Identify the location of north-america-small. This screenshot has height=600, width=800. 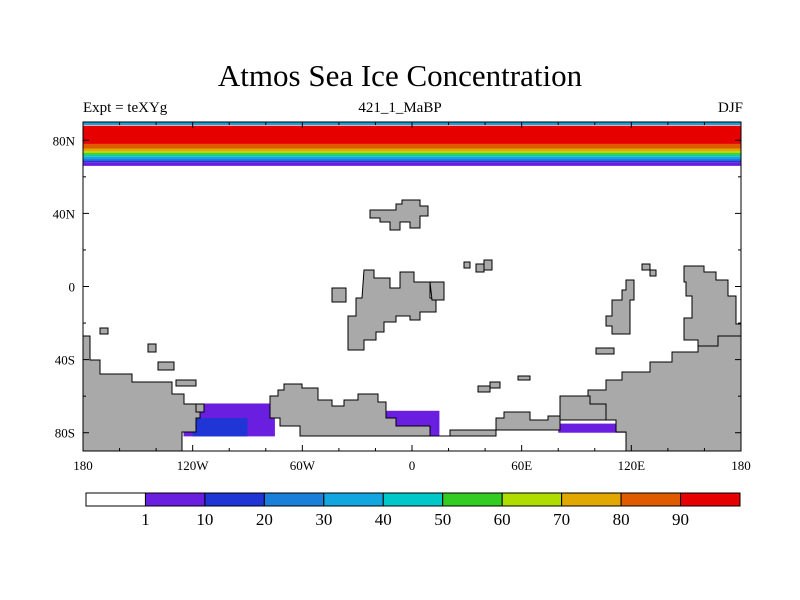
(399, 215).